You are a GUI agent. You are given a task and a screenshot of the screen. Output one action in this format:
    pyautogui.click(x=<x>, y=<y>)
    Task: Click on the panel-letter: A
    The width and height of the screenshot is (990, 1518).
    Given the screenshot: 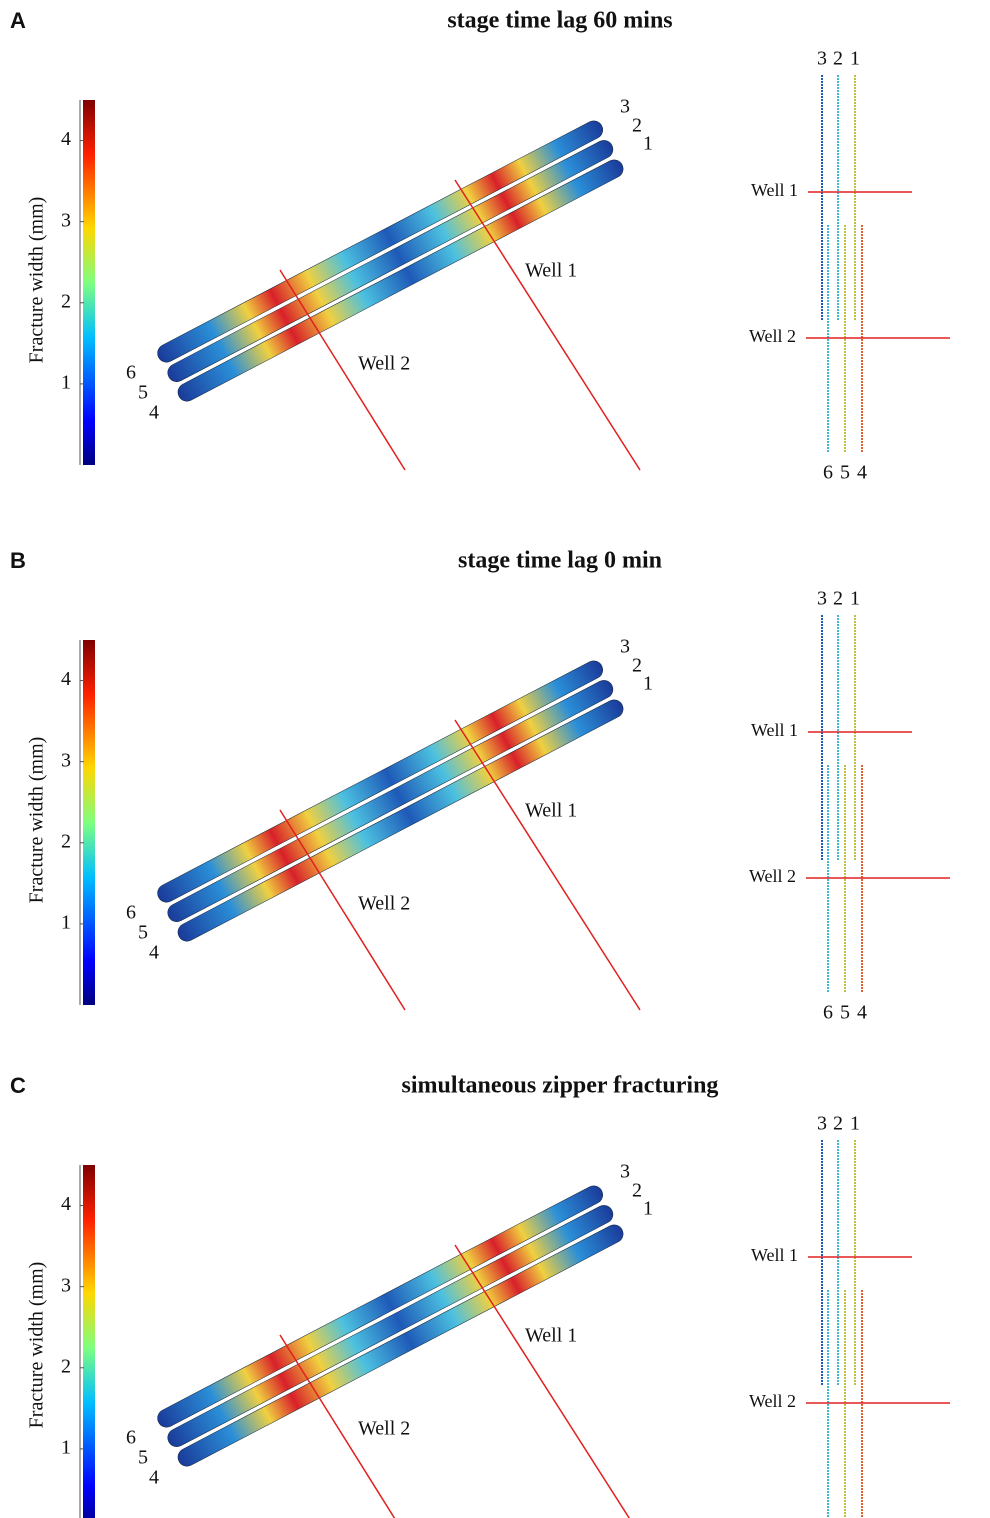 What is the action you would take?
    pyautogui.click(x=18, y=20)
    